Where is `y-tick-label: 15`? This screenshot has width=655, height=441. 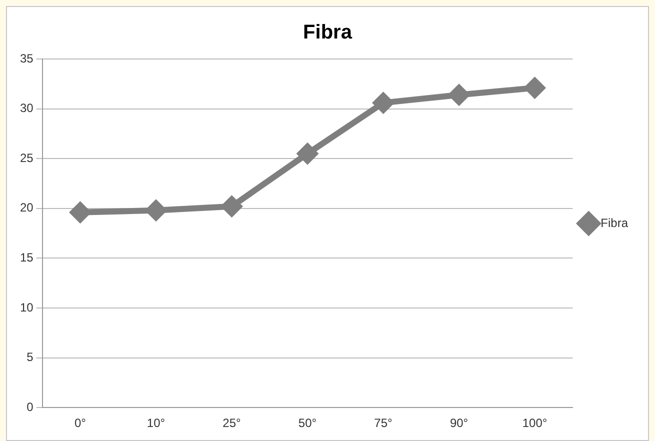
y-tick-label: 15 is located at coordinates (27, 257).